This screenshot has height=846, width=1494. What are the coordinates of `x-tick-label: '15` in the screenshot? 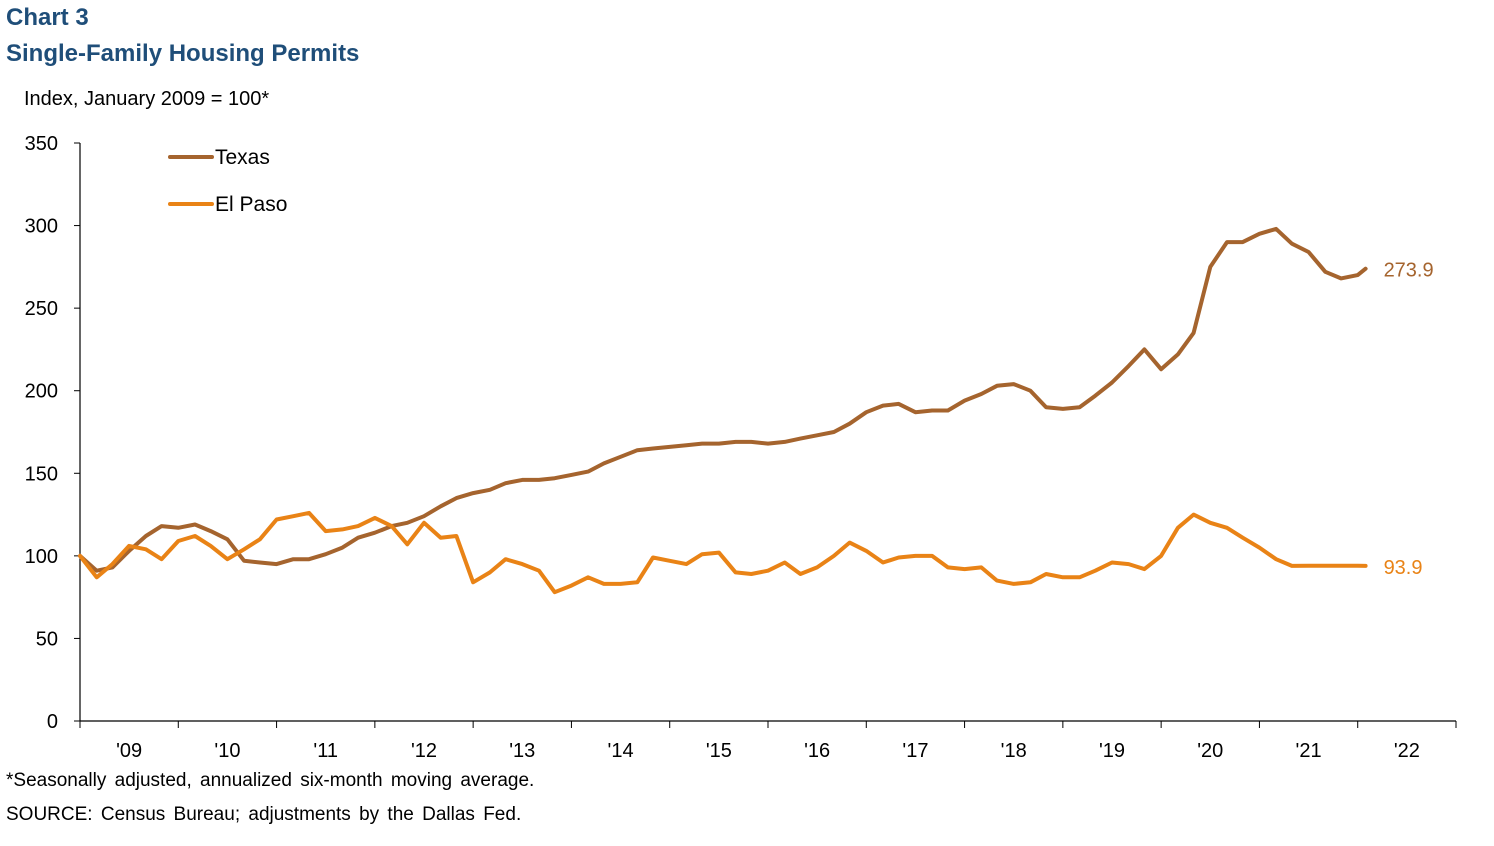 It's located at (719, 751).